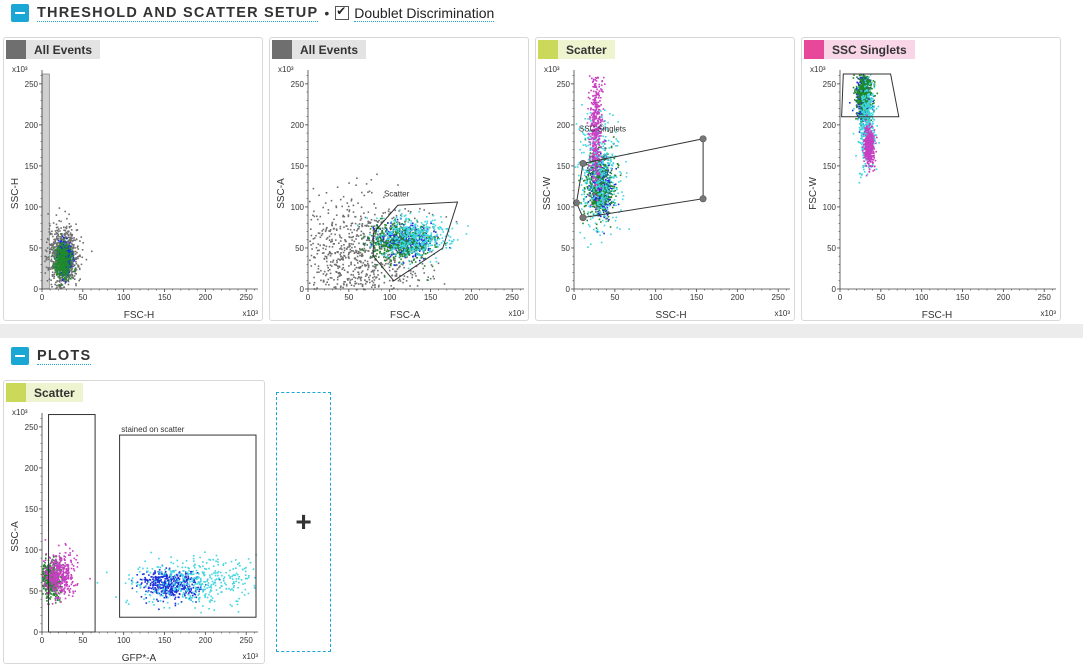 The image size is (1083, 667). What do you see at coordinates (342, 12) in the screenshot?
I see `doublet-discrimination-checkbox` at bounding box center [342, 12].